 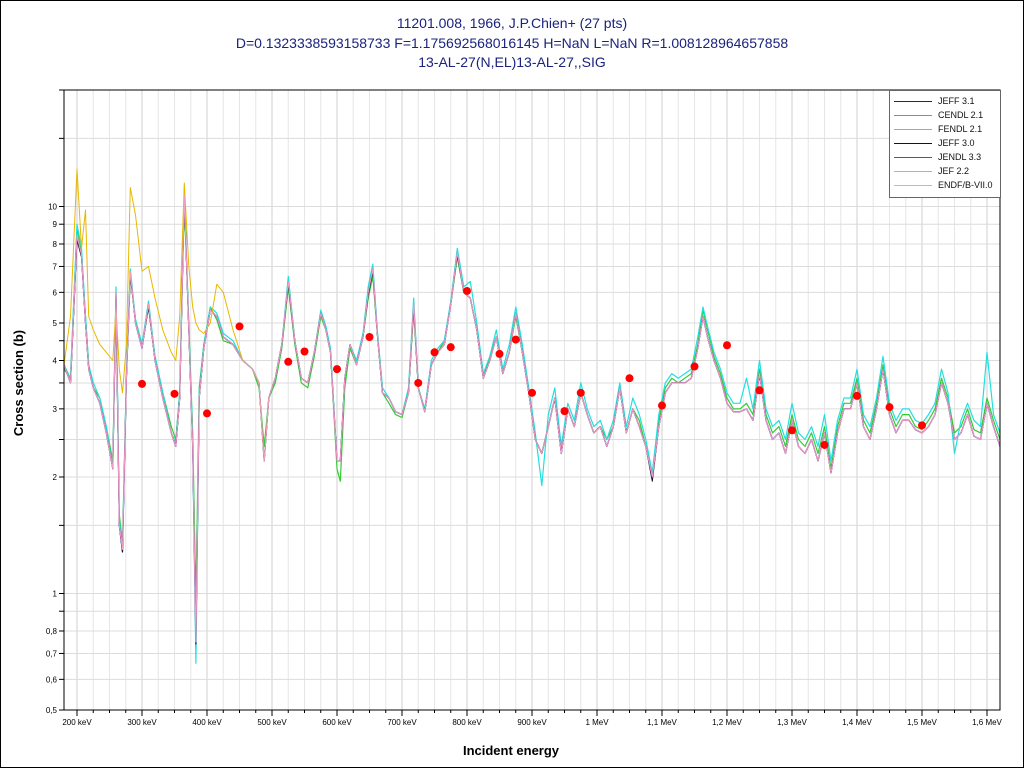 What do you see at coordinates (511, 750) in the screenshot?
I see `x-axis-title: Incident energy` at bounding box center [511, 750].